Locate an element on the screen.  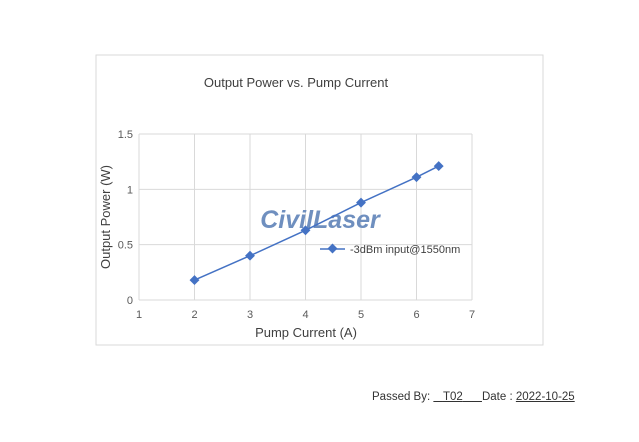
legend: -3dBm input@1550nm is located at coordinates (390, 249).